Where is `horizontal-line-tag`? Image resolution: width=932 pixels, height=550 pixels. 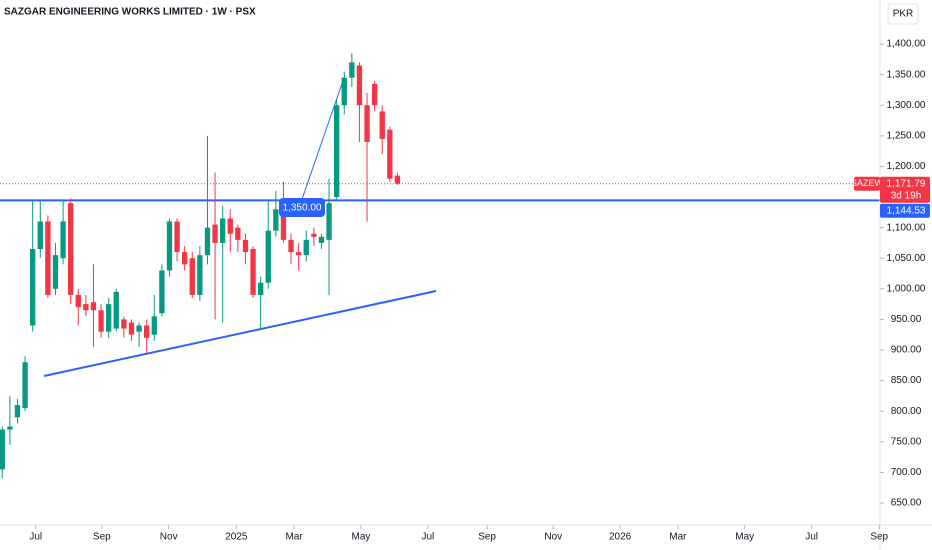
horizontal-line-tag is located at coordinates (905, 210).